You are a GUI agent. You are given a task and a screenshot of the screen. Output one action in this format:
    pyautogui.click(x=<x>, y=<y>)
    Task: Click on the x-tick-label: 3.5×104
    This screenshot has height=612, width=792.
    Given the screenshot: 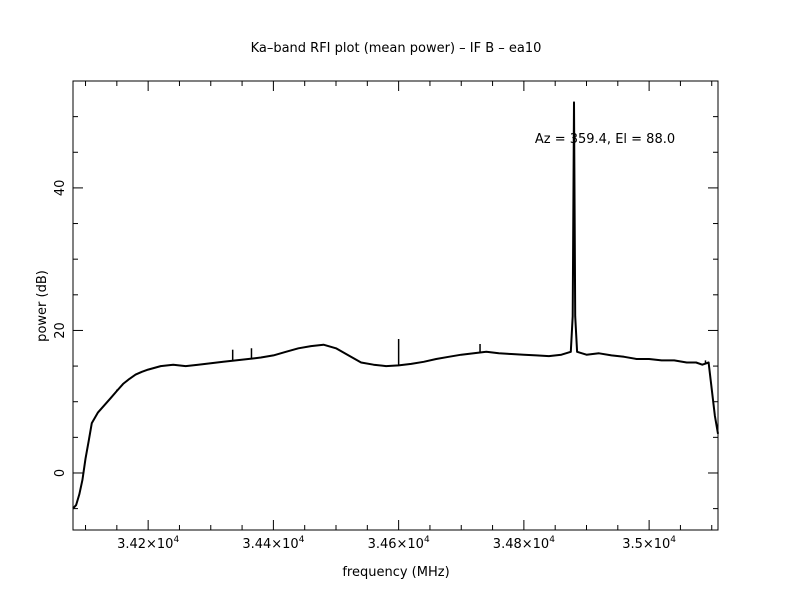 What is the action you would take?
    pyautogui.click(x=649, y=543)
    